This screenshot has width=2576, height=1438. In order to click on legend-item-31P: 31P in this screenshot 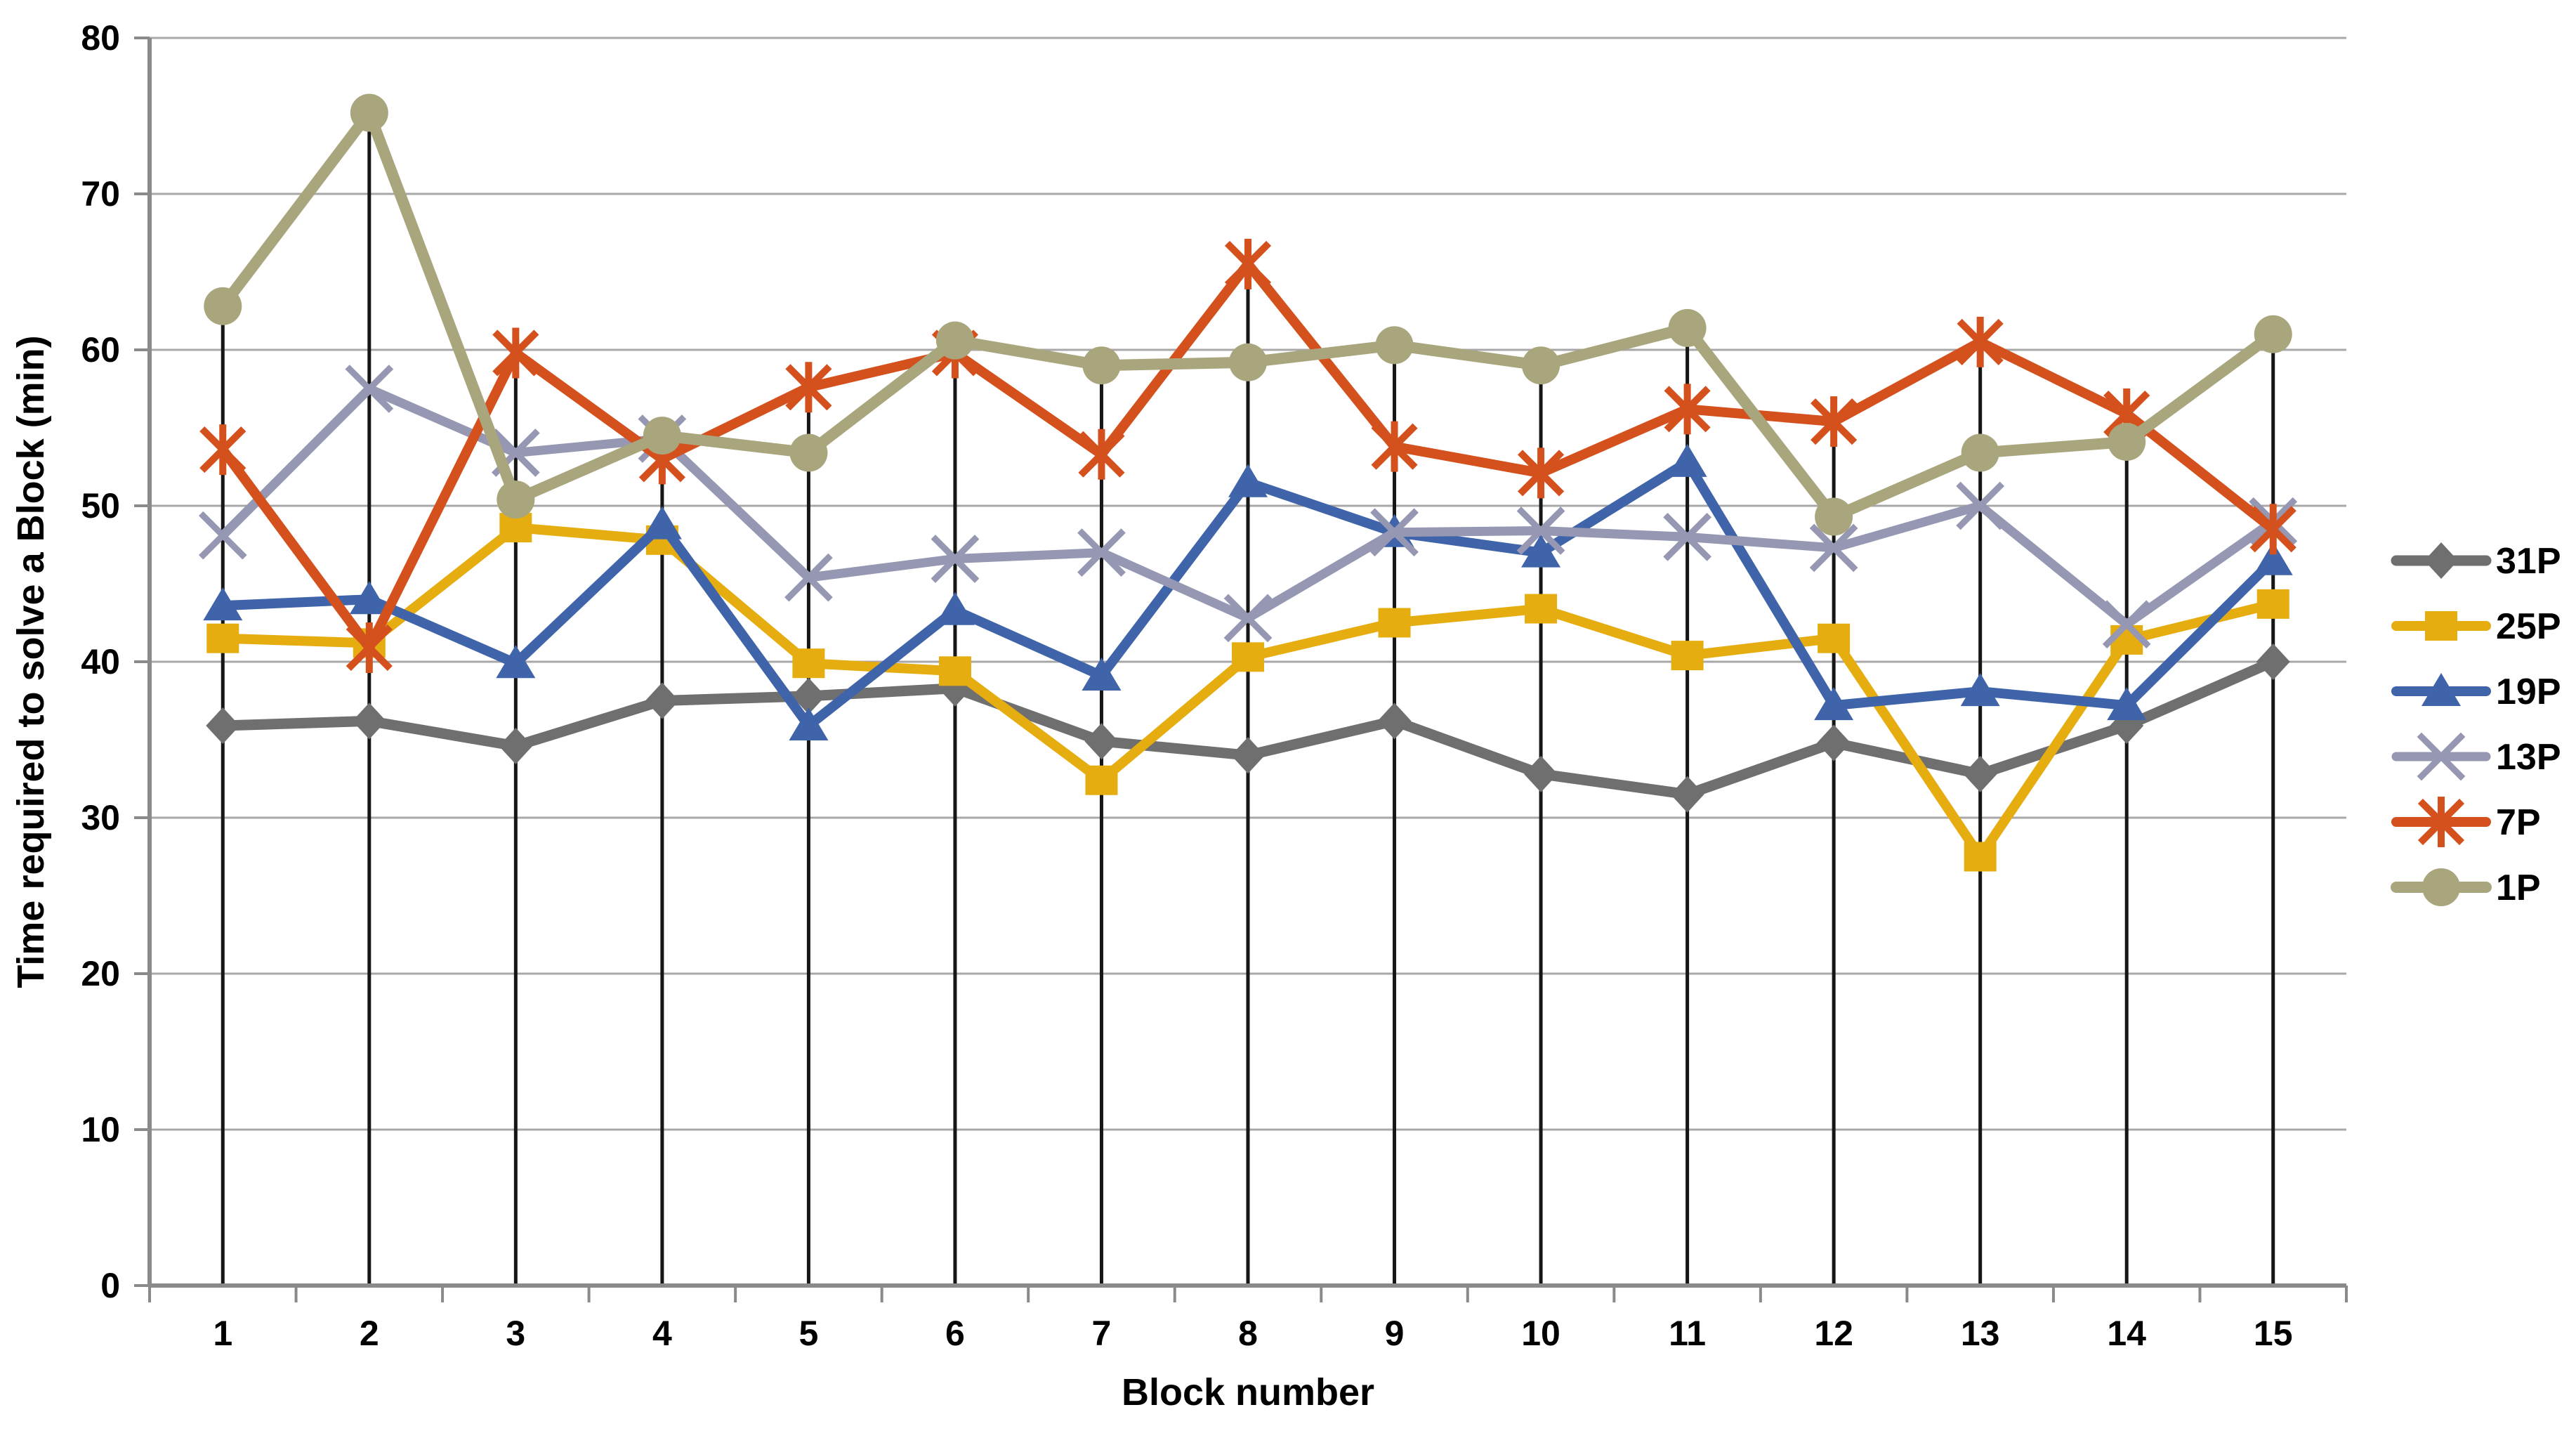, I will do `click(2476, 561)`.